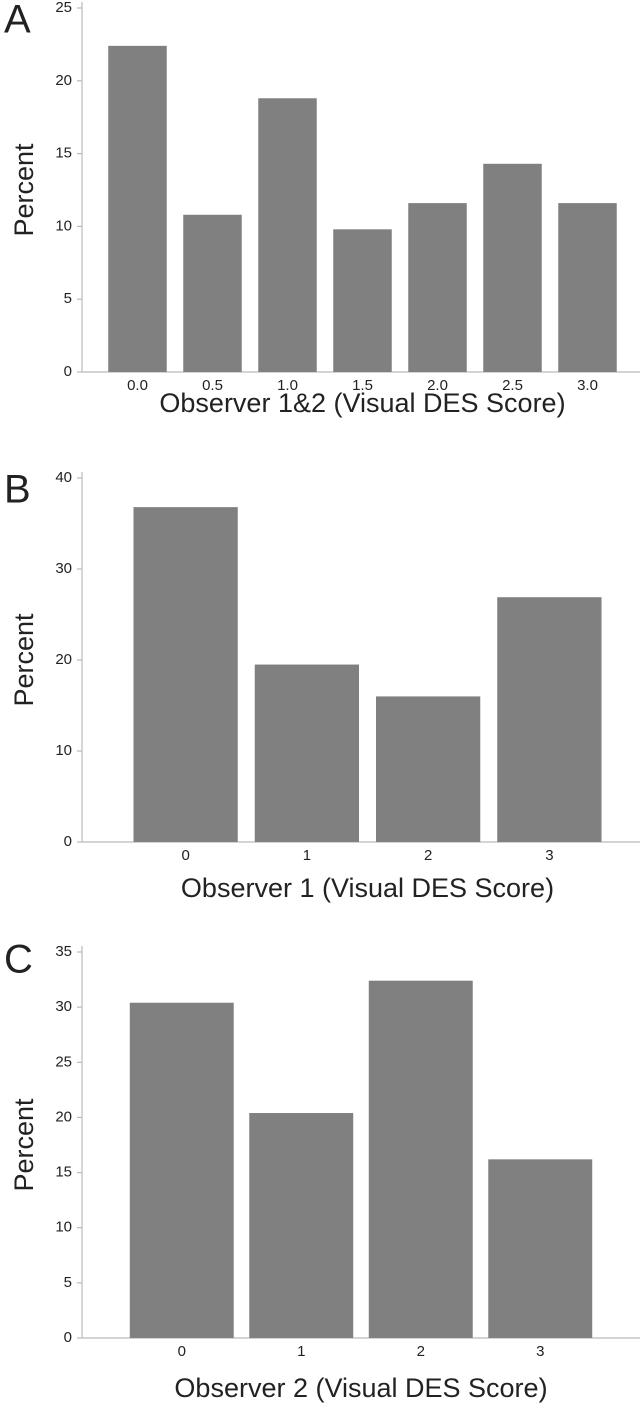 This screenshot has height=1410, width=644. Describe the element at coordinates (360, 1388) in the screenshot. I see `x-axis-title: Observer 2 (Visual DES Score)` at that location.